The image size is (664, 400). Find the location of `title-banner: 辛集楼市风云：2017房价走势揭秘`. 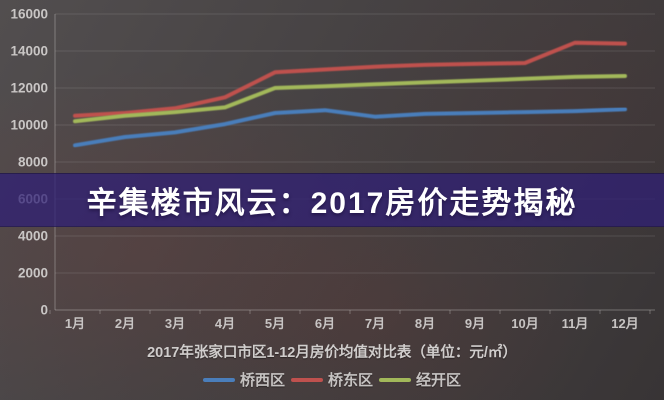

title-banner: 辛集楼市风云：2017房价走势揭秘 is located at coordinates (332, 200).